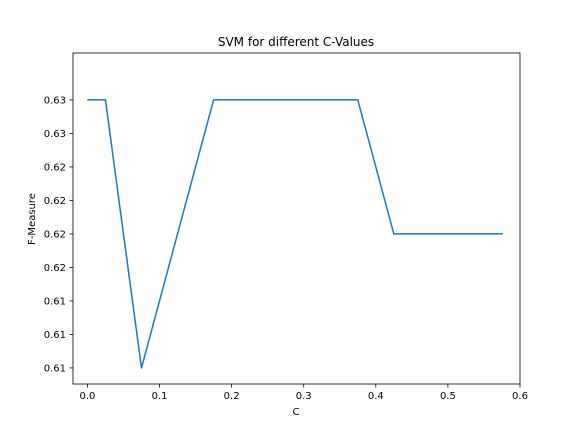  I want to click on x-tick-label: 0.6, so click(520, 396).